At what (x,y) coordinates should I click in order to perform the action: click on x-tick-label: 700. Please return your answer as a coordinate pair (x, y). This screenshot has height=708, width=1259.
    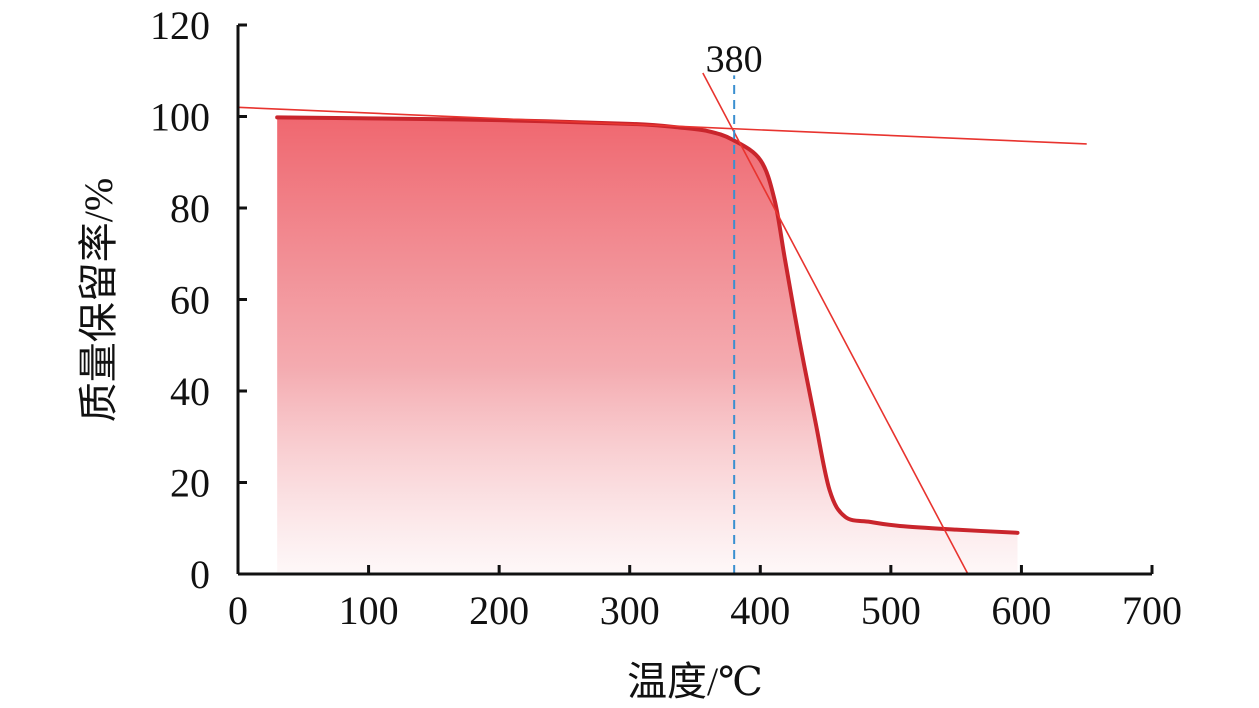
    Looking at the image, I should click on (1152, 610).